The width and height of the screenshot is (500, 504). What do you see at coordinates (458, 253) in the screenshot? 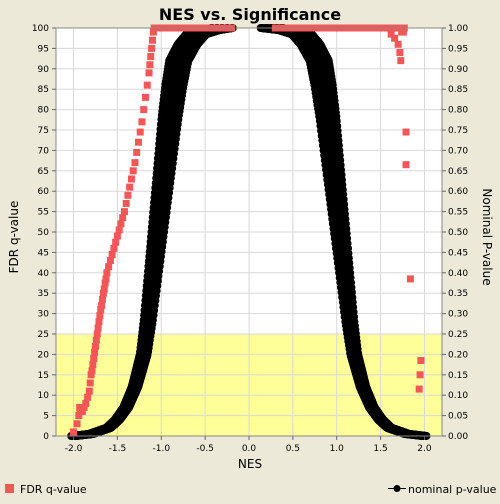
I see `y-right-tick-label-9: 0.45` at bounding box center [458, 253].